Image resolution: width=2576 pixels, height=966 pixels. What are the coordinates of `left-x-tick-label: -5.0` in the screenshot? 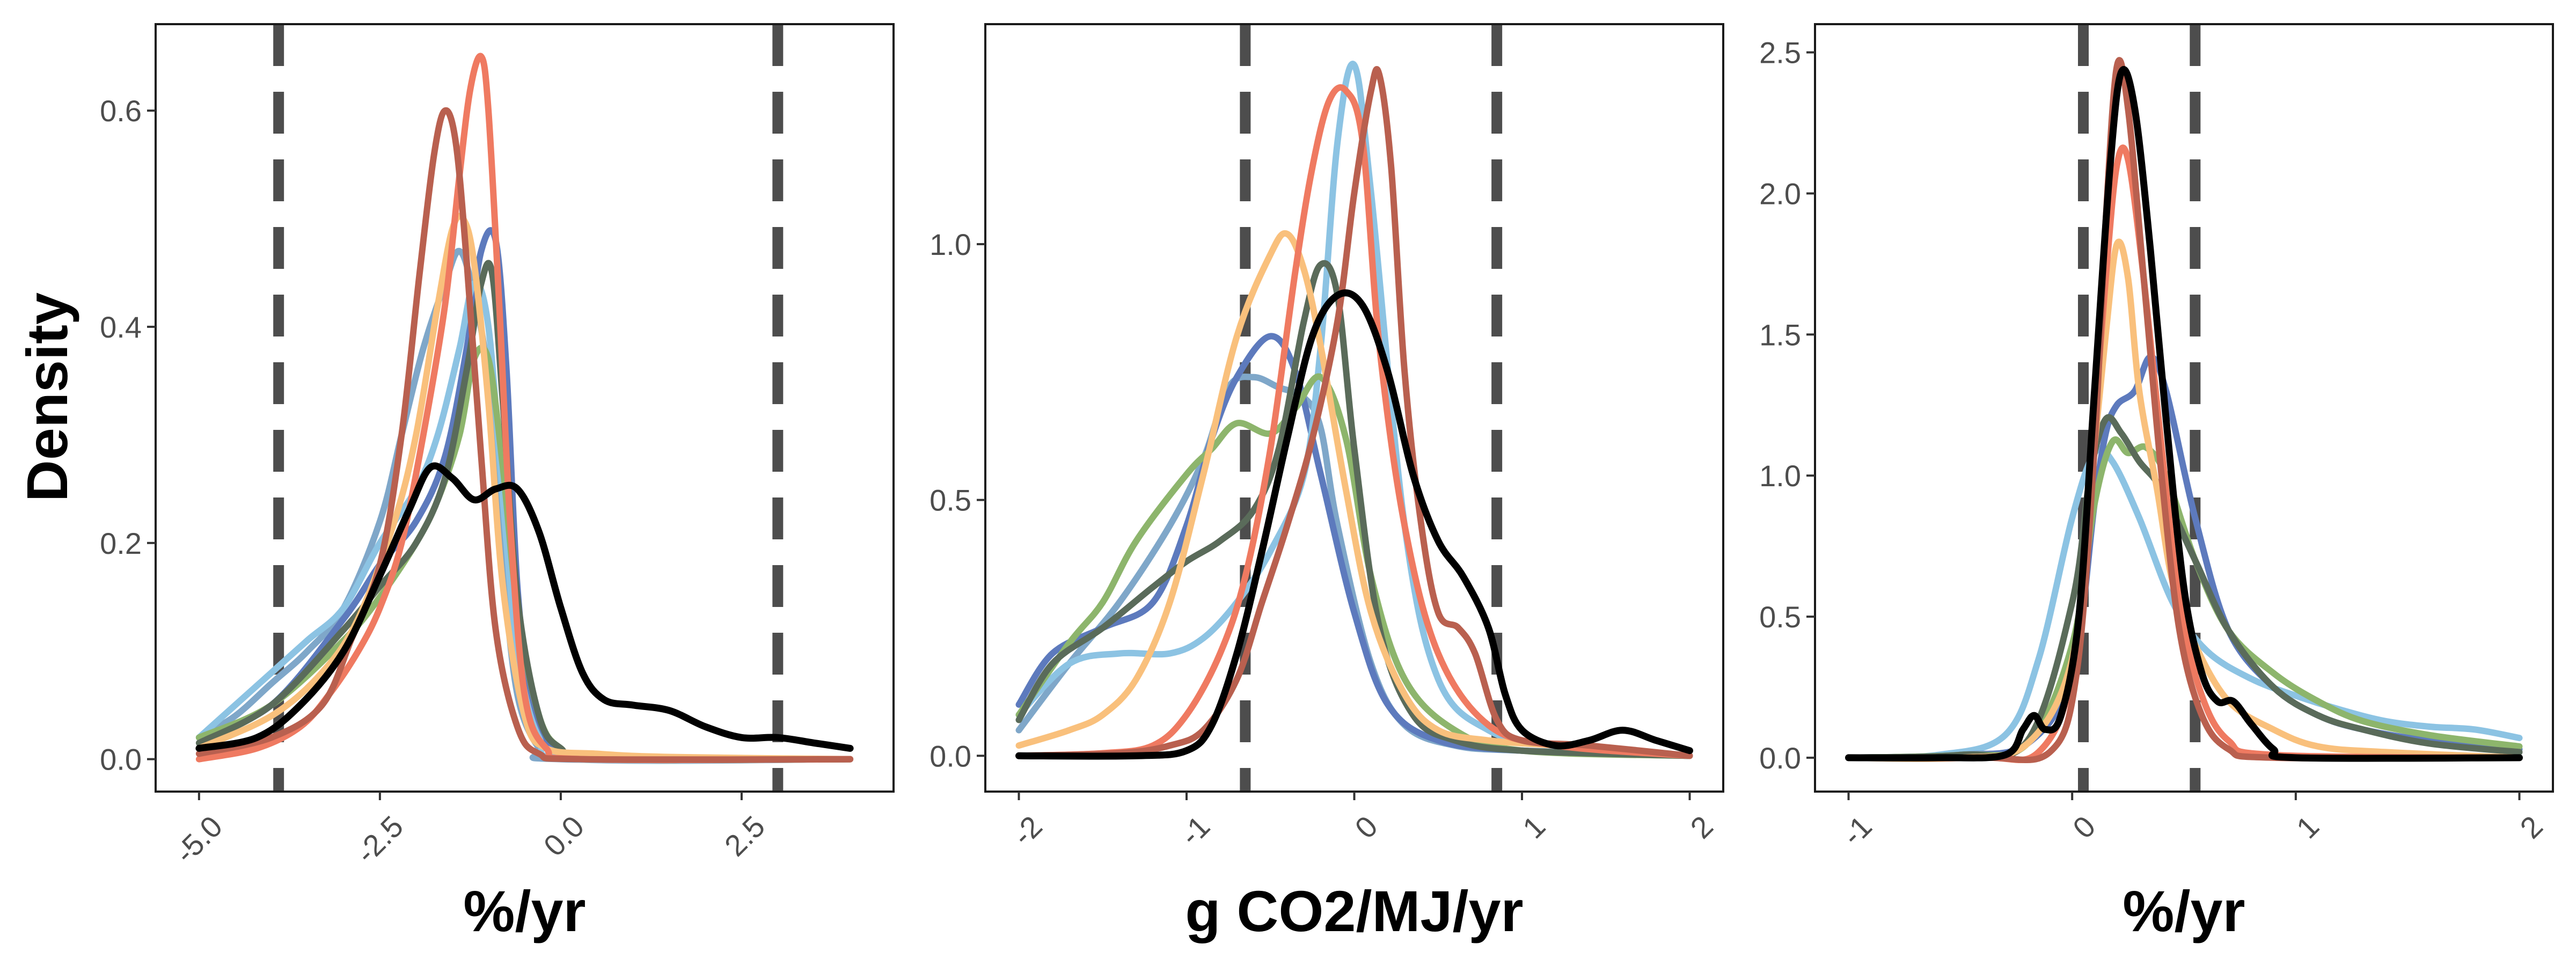 It's located at (198, 839).